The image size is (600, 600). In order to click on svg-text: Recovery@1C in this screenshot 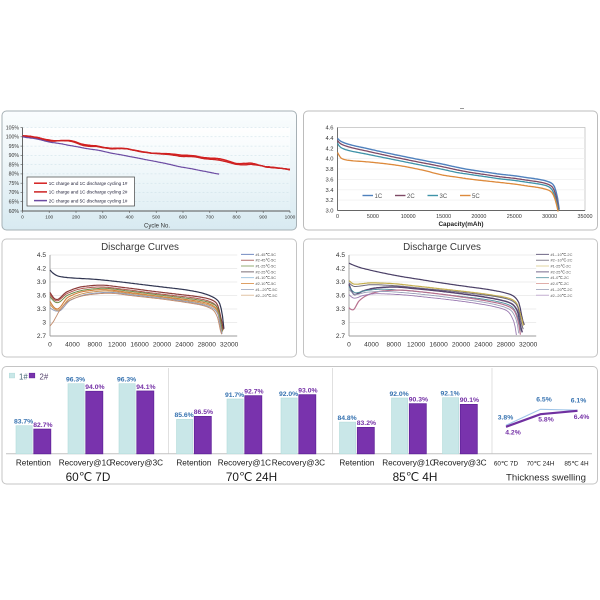, I will do `click(408, 463)`.